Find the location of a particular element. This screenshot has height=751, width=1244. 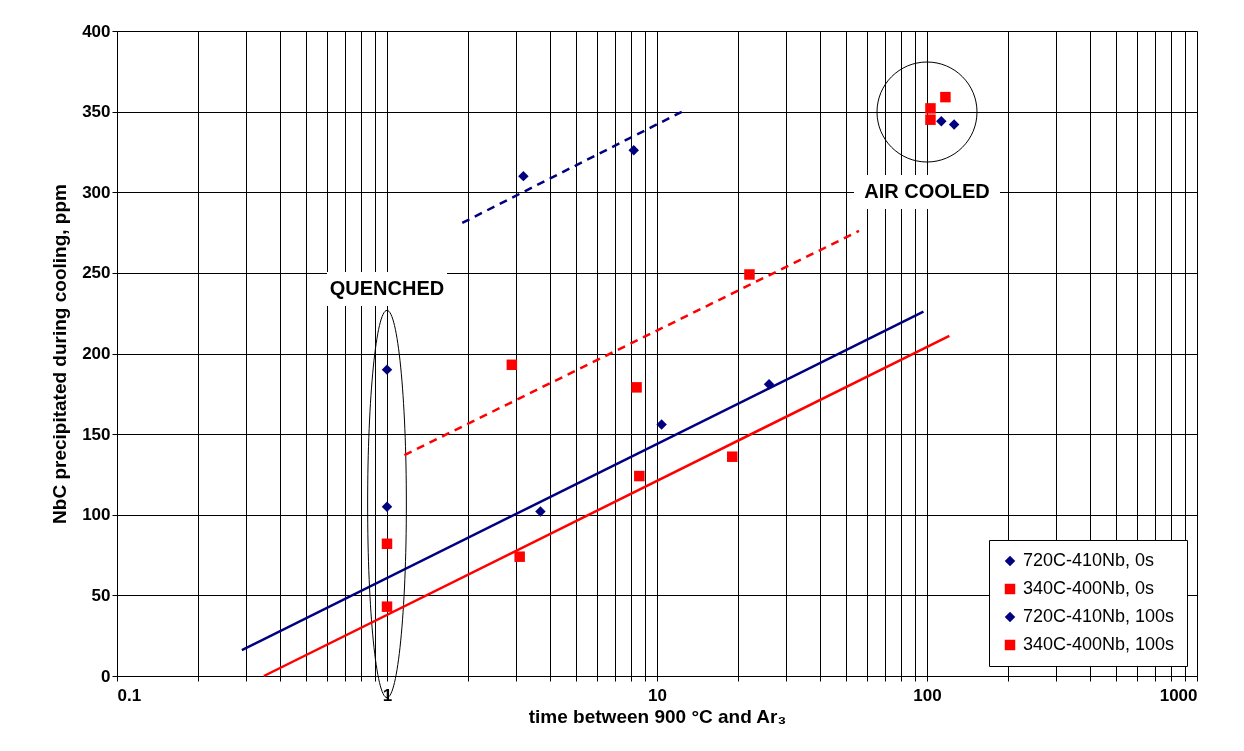

y-tick-label: 0 is located at coordinates (106, 676).